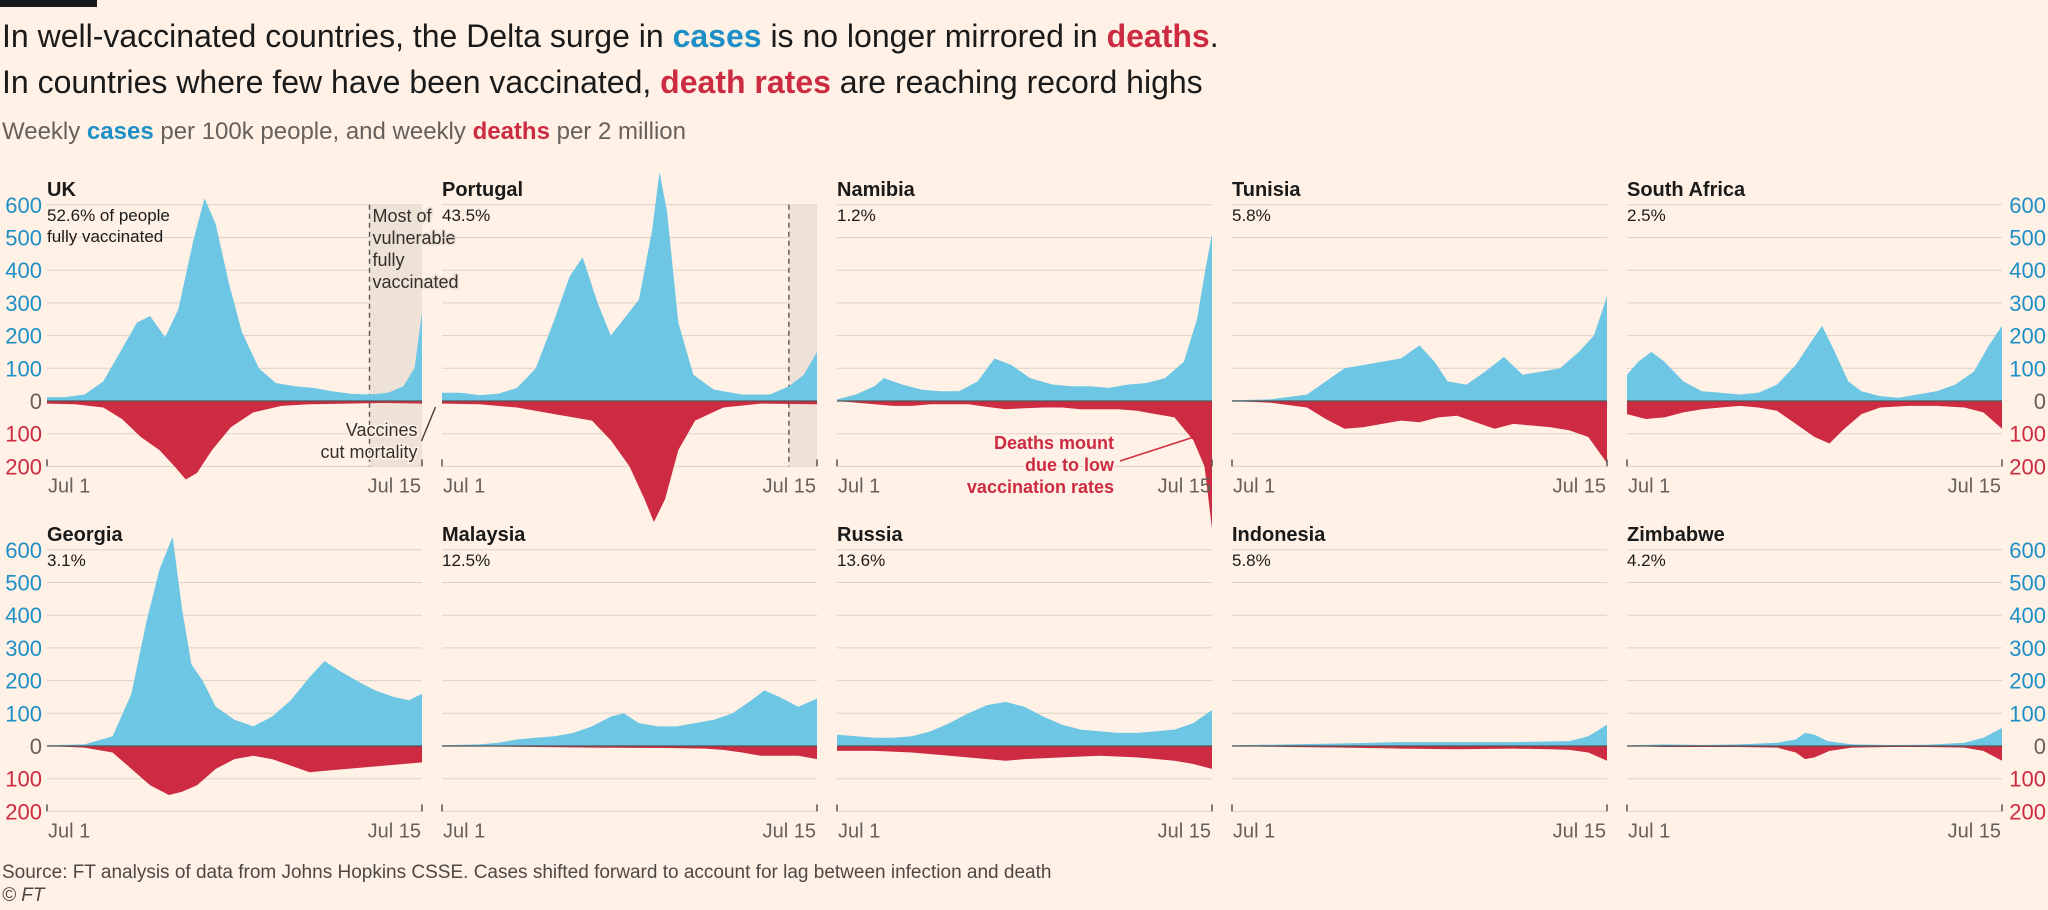  I want to click on vaccines-annotation: cut mortality, so click(368, 452).